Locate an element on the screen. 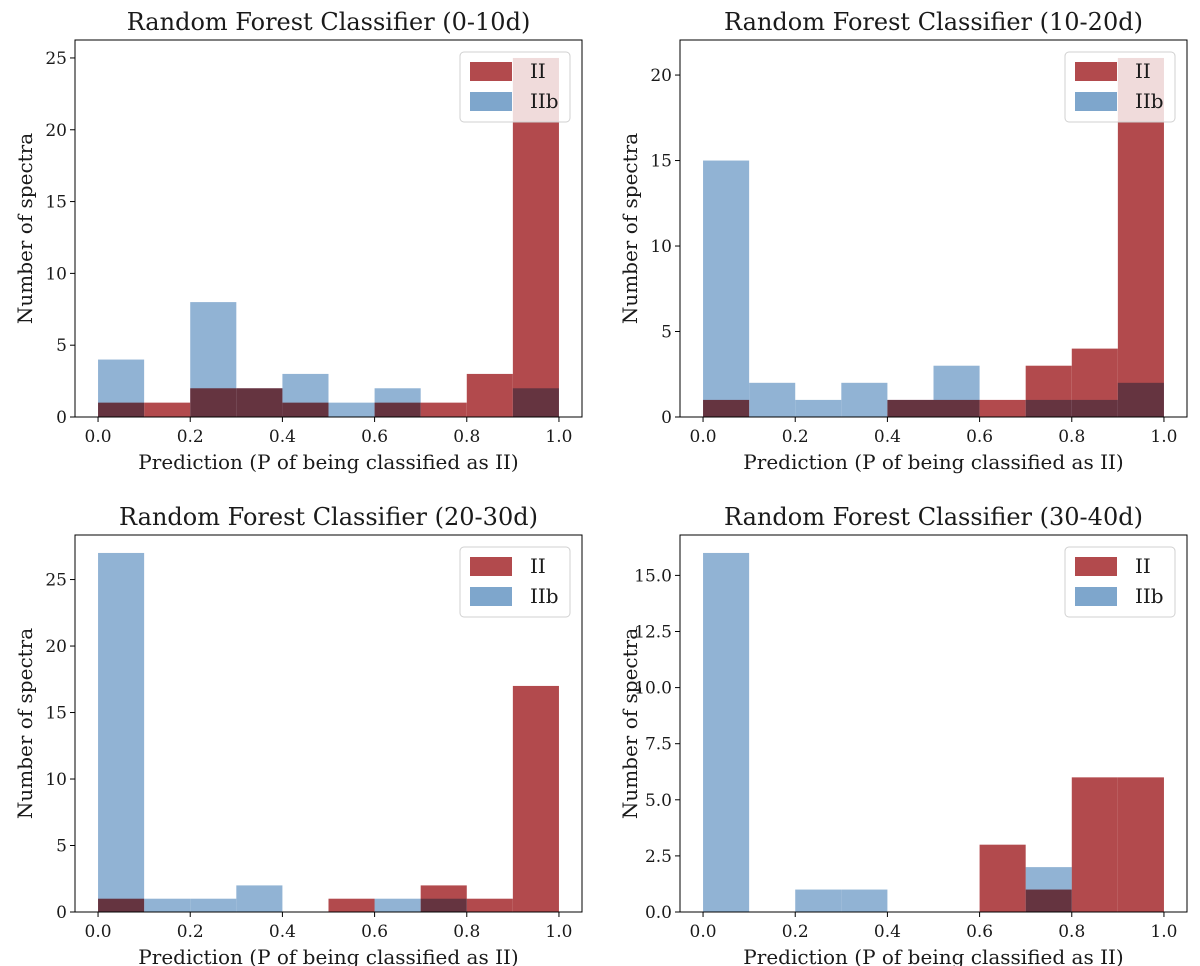 Image resolution: width=1200 pixels, height=966 pixels. y-tick-label: 12.5 is located at coordinates (653, 632).